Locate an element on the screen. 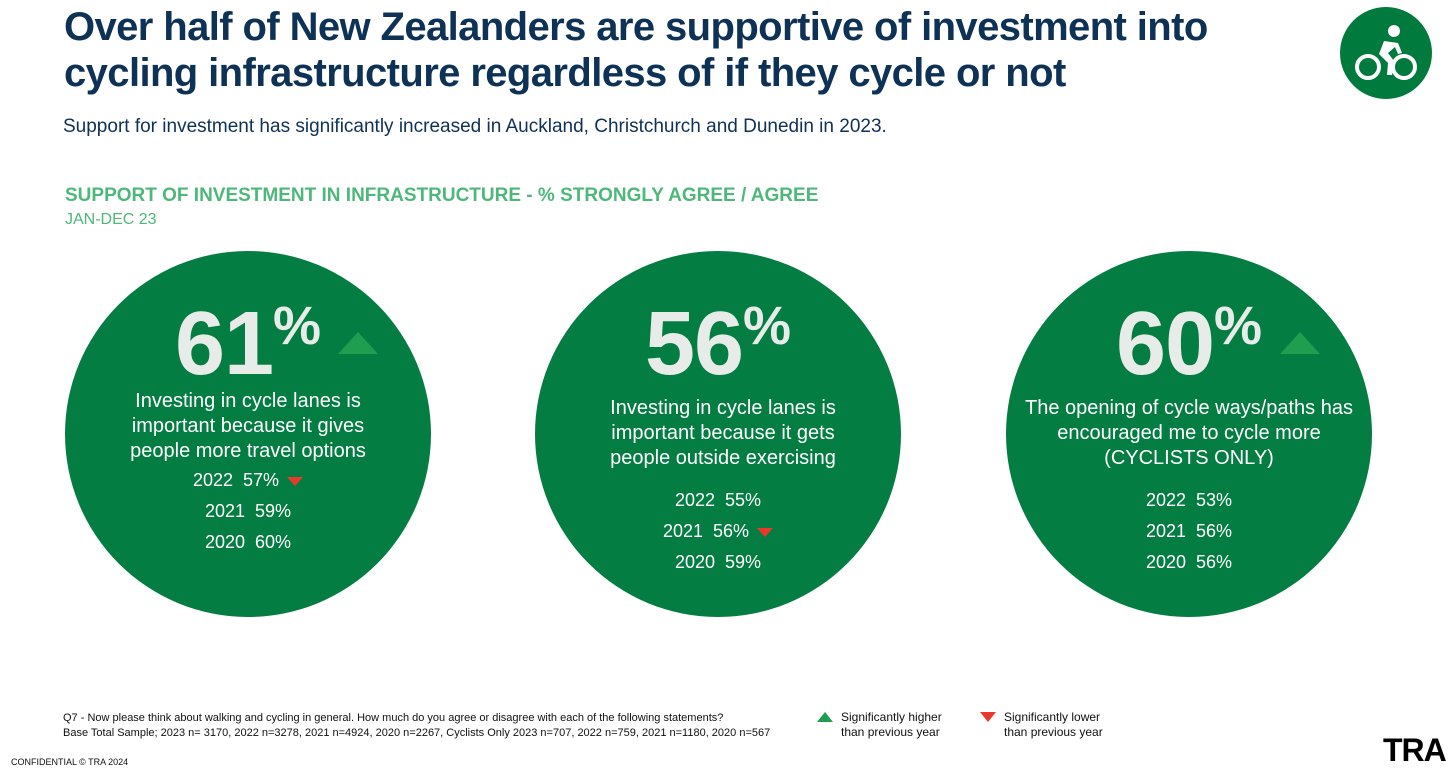  headline-value: 61% is located at coordinates (248, 344).